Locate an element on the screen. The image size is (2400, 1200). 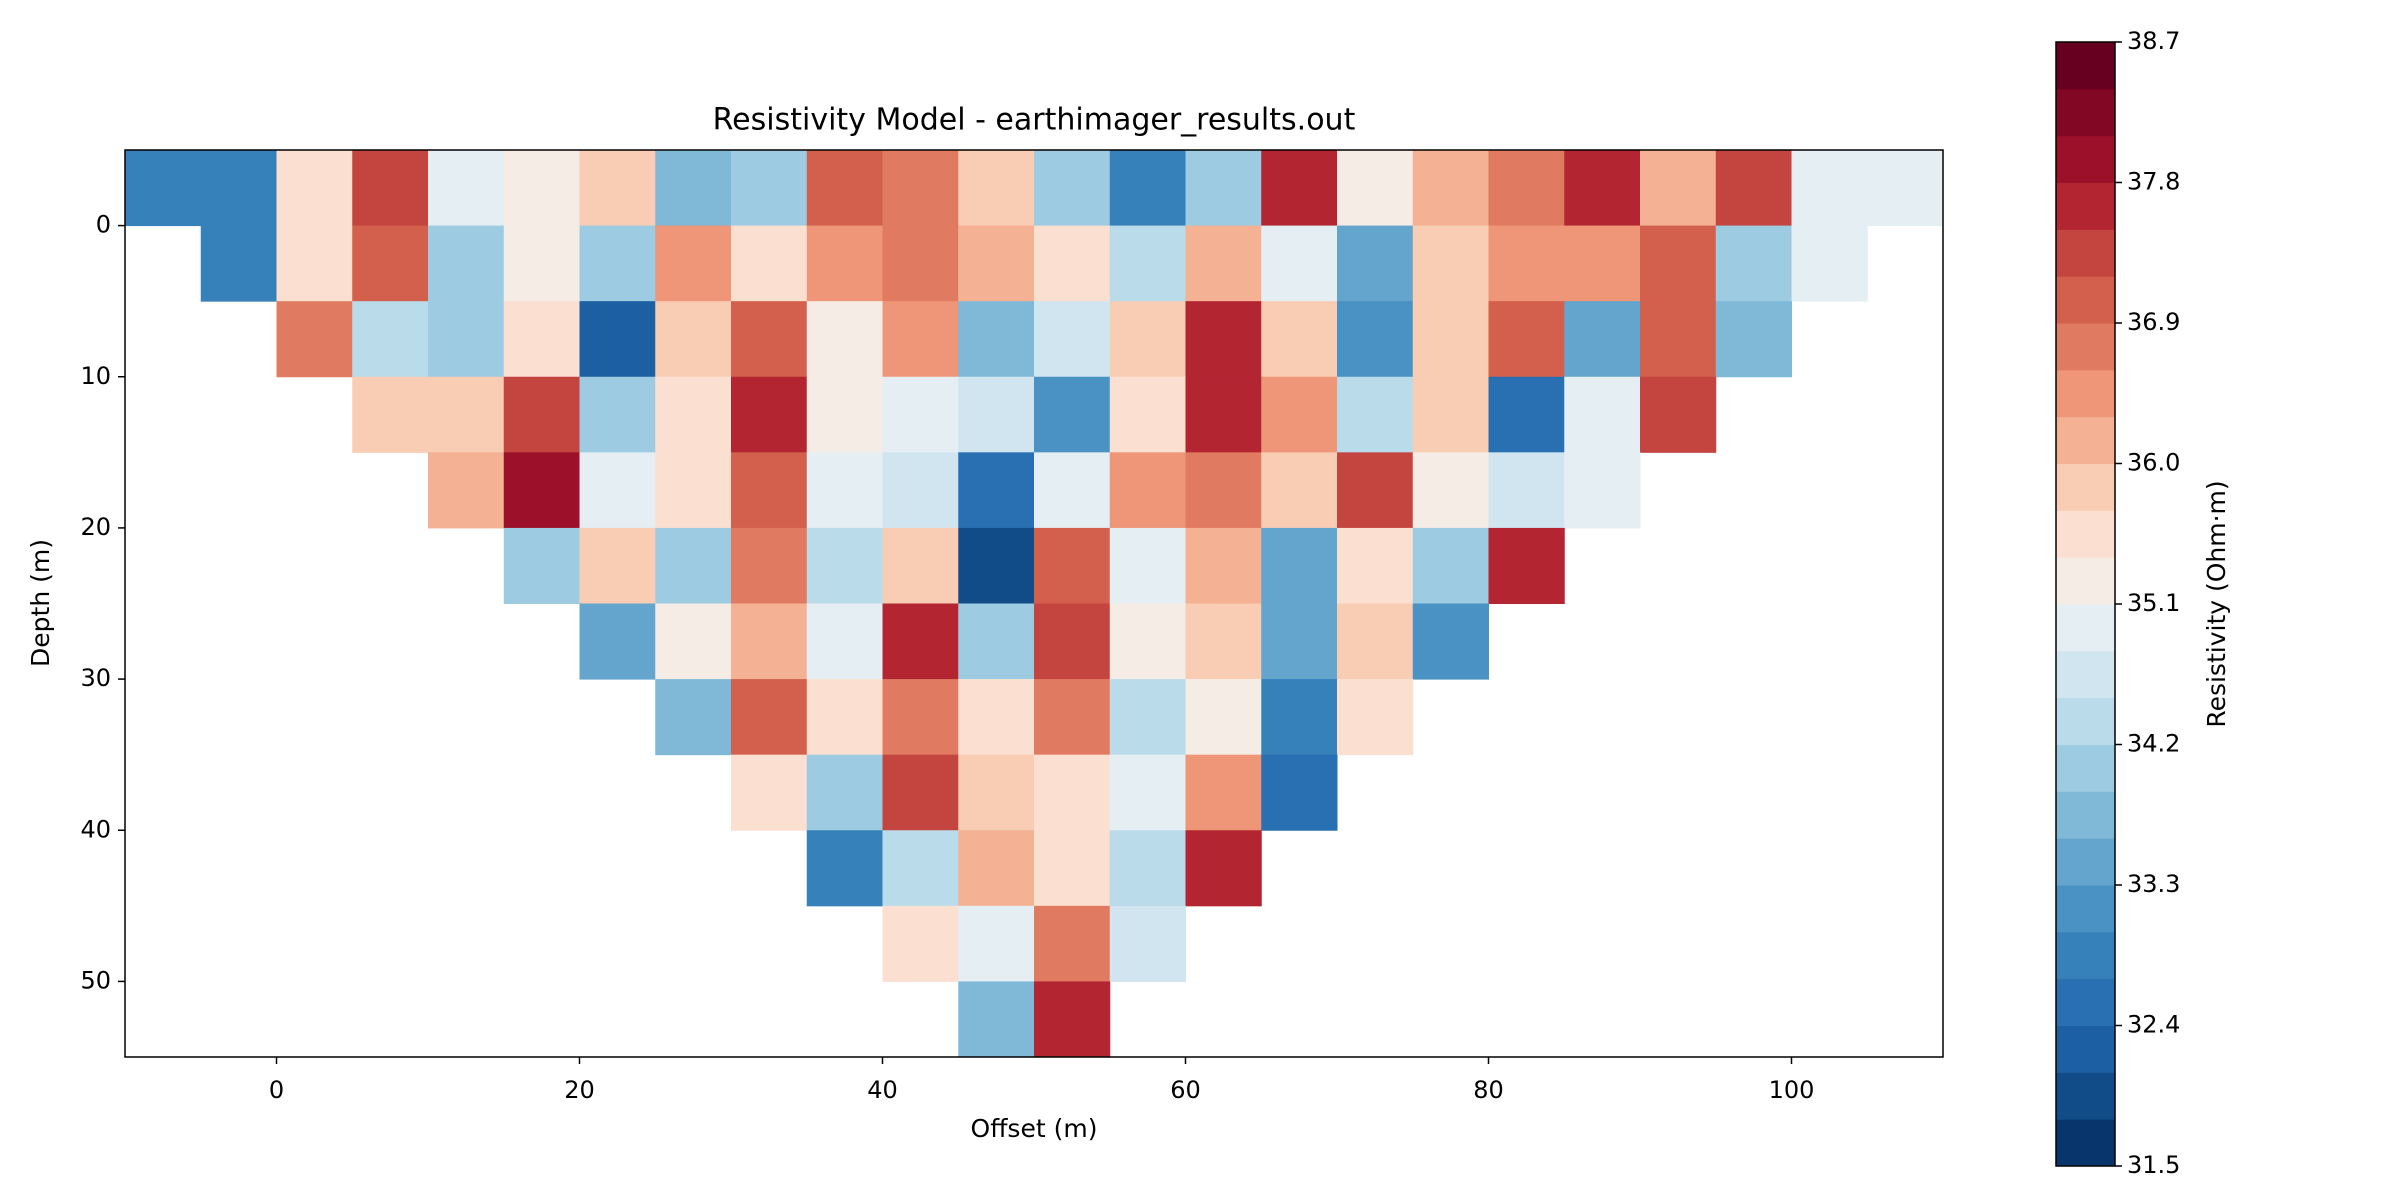
y-tick-label: 20 is located at coordinates (95, 527).